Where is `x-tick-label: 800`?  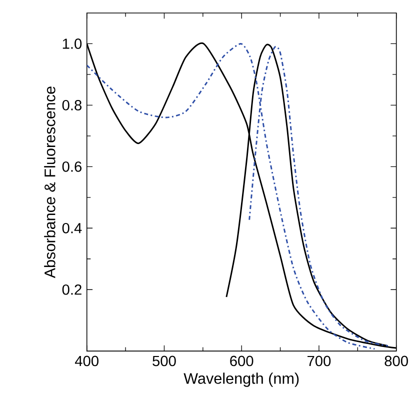 x-tick-label: 800 is located at coordinates (396, 361).